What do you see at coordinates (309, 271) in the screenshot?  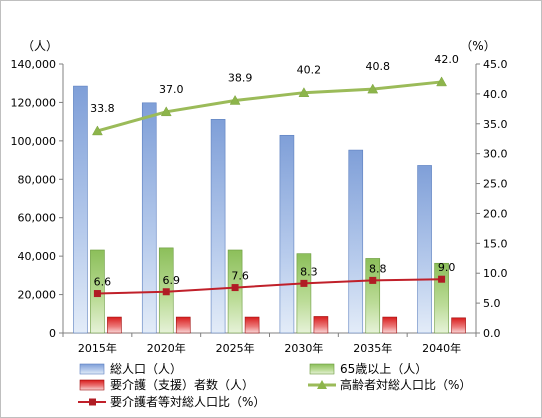 I see `data-label-care-ratio: 8.3` at bounding box center [309, 271].